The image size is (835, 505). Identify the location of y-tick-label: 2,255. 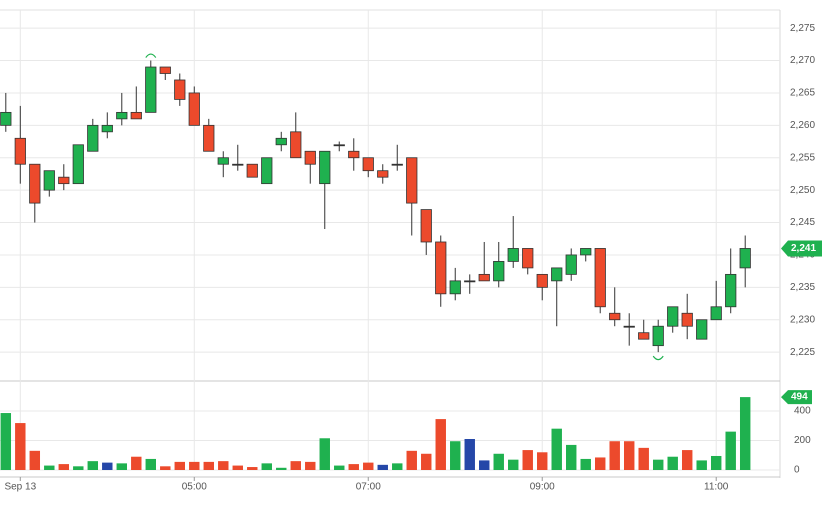
(802, 157).